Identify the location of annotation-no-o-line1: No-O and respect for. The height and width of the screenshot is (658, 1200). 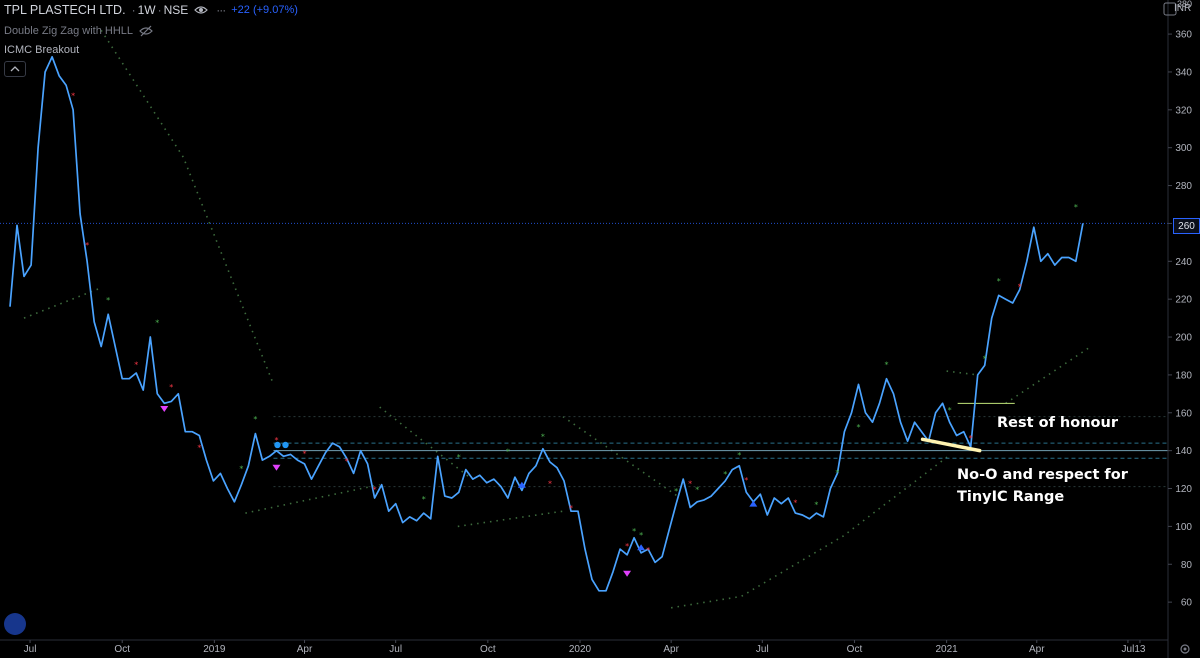
(1042, 475).